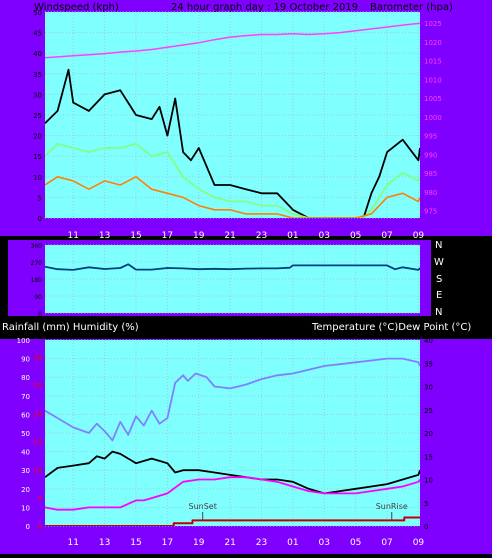  Describe the element at coordinates (37, 116) in the screenshot. I see `wind-y-tick-label: 25` at that location.